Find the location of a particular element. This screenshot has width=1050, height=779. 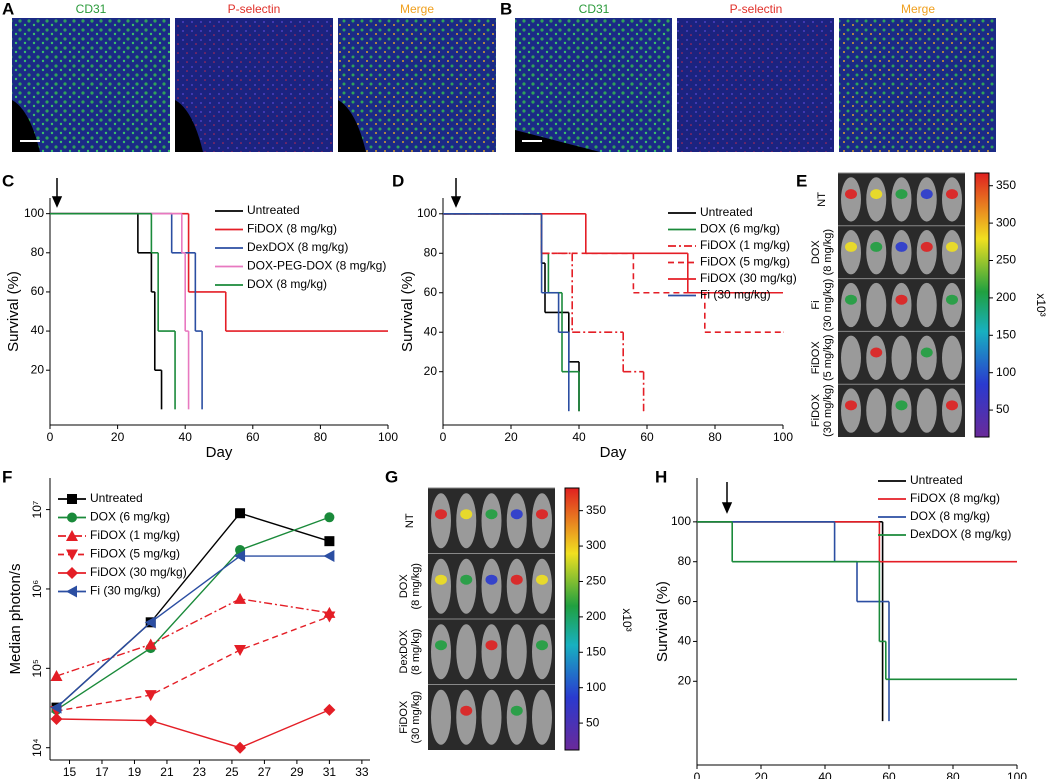

row-label: Fi is located at coordinates (816, 304).